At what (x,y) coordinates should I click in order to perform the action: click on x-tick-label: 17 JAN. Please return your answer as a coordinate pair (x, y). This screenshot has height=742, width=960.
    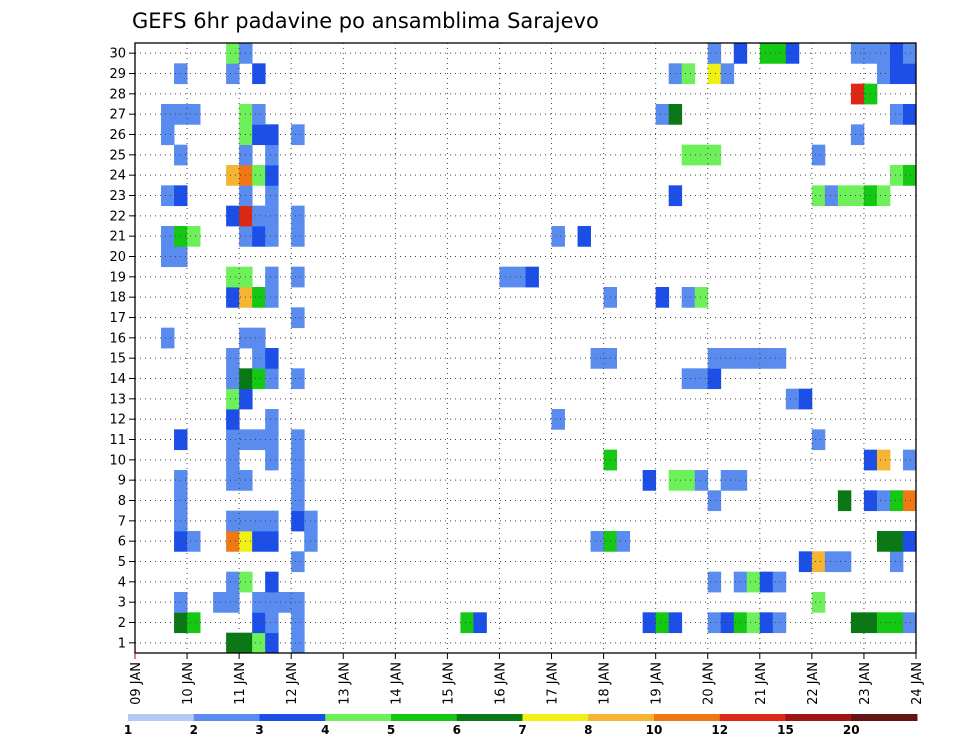
    Looking at the image, I should click on (553, 683).